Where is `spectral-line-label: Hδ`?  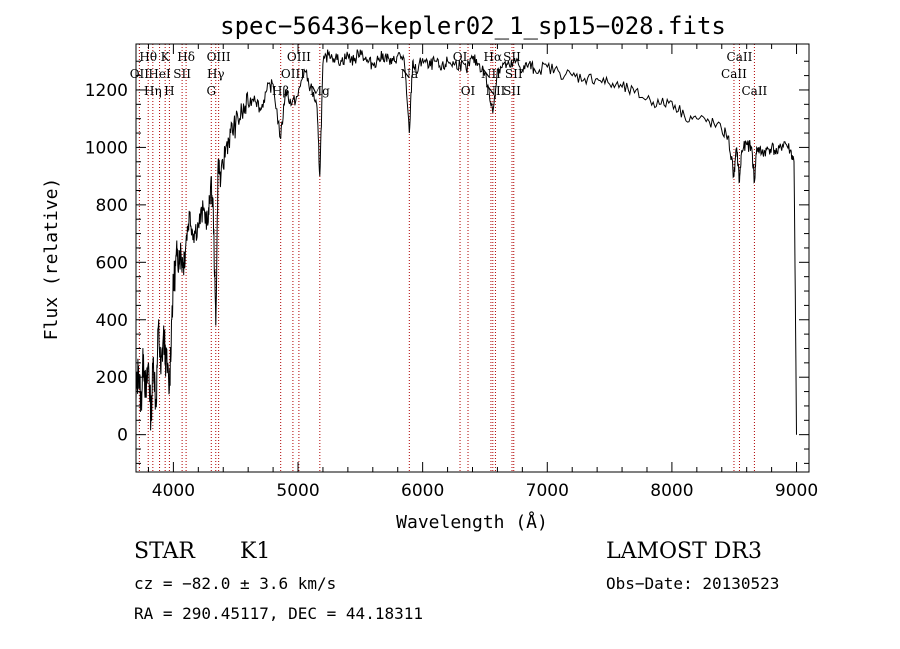
spectral-line-label: Hδ is located at coordinates (186, 57).